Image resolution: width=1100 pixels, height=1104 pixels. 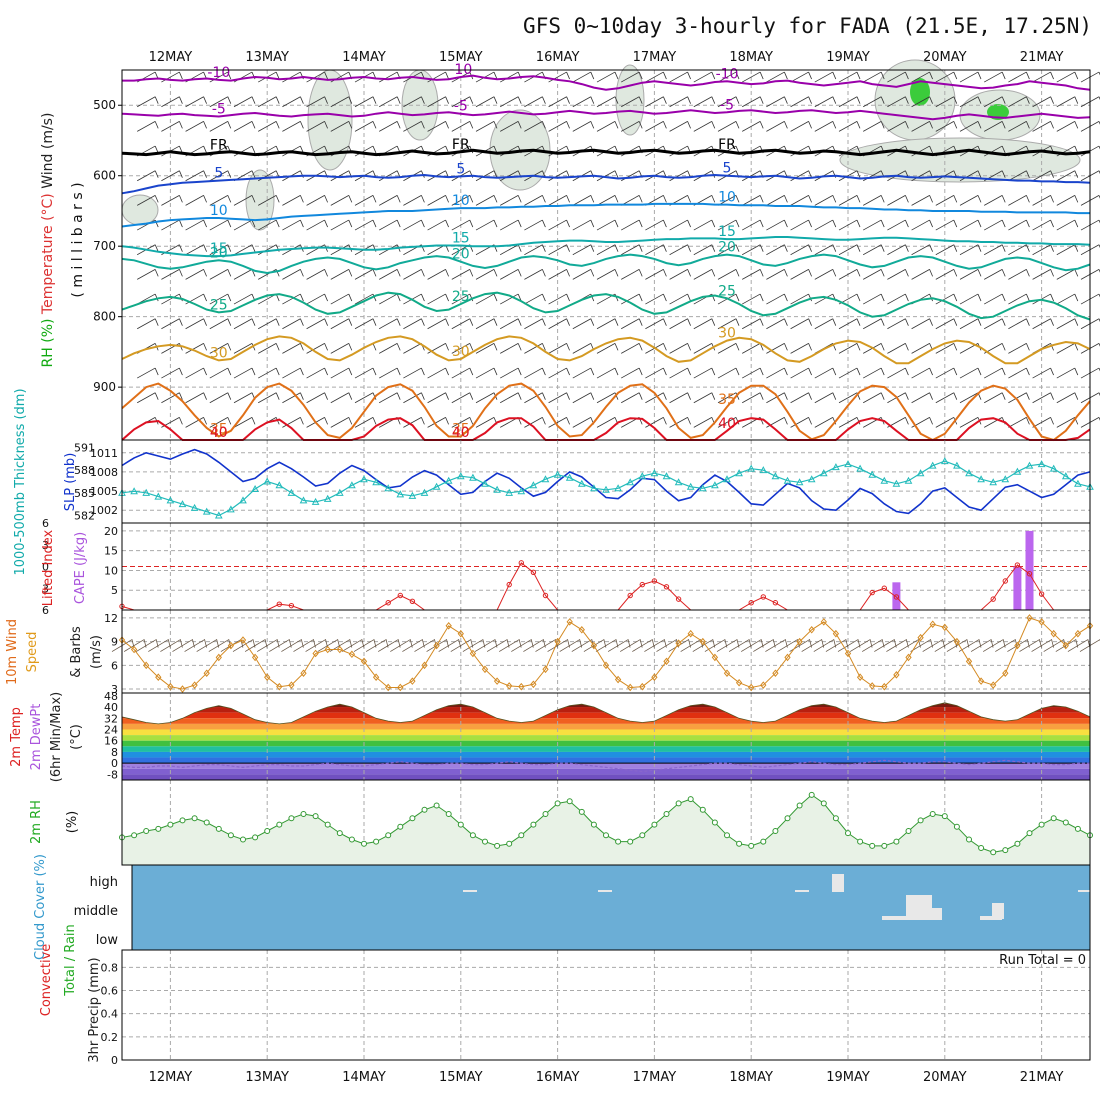 I want to click on contour-label: 40, so click(x=727, y=424).